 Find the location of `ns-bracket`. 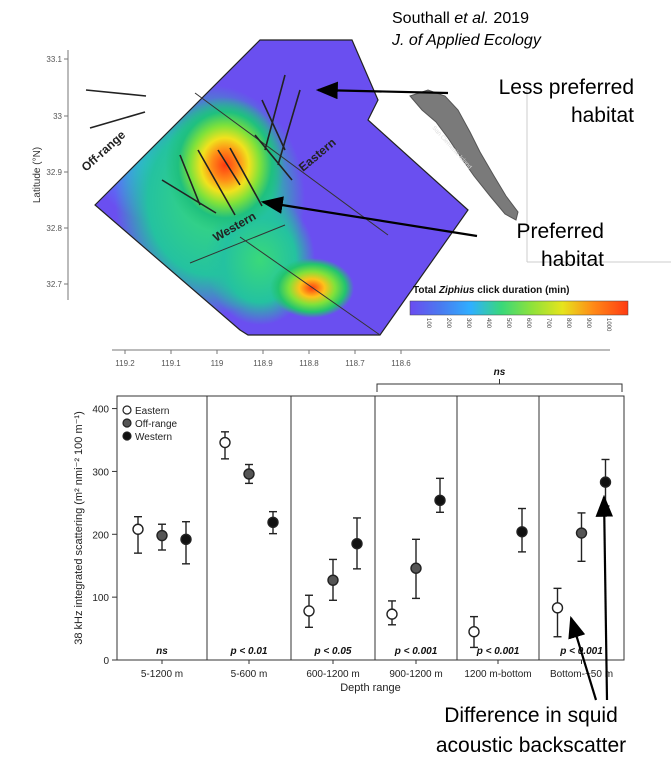

ns-bracket is located at coordinates (499, 387).